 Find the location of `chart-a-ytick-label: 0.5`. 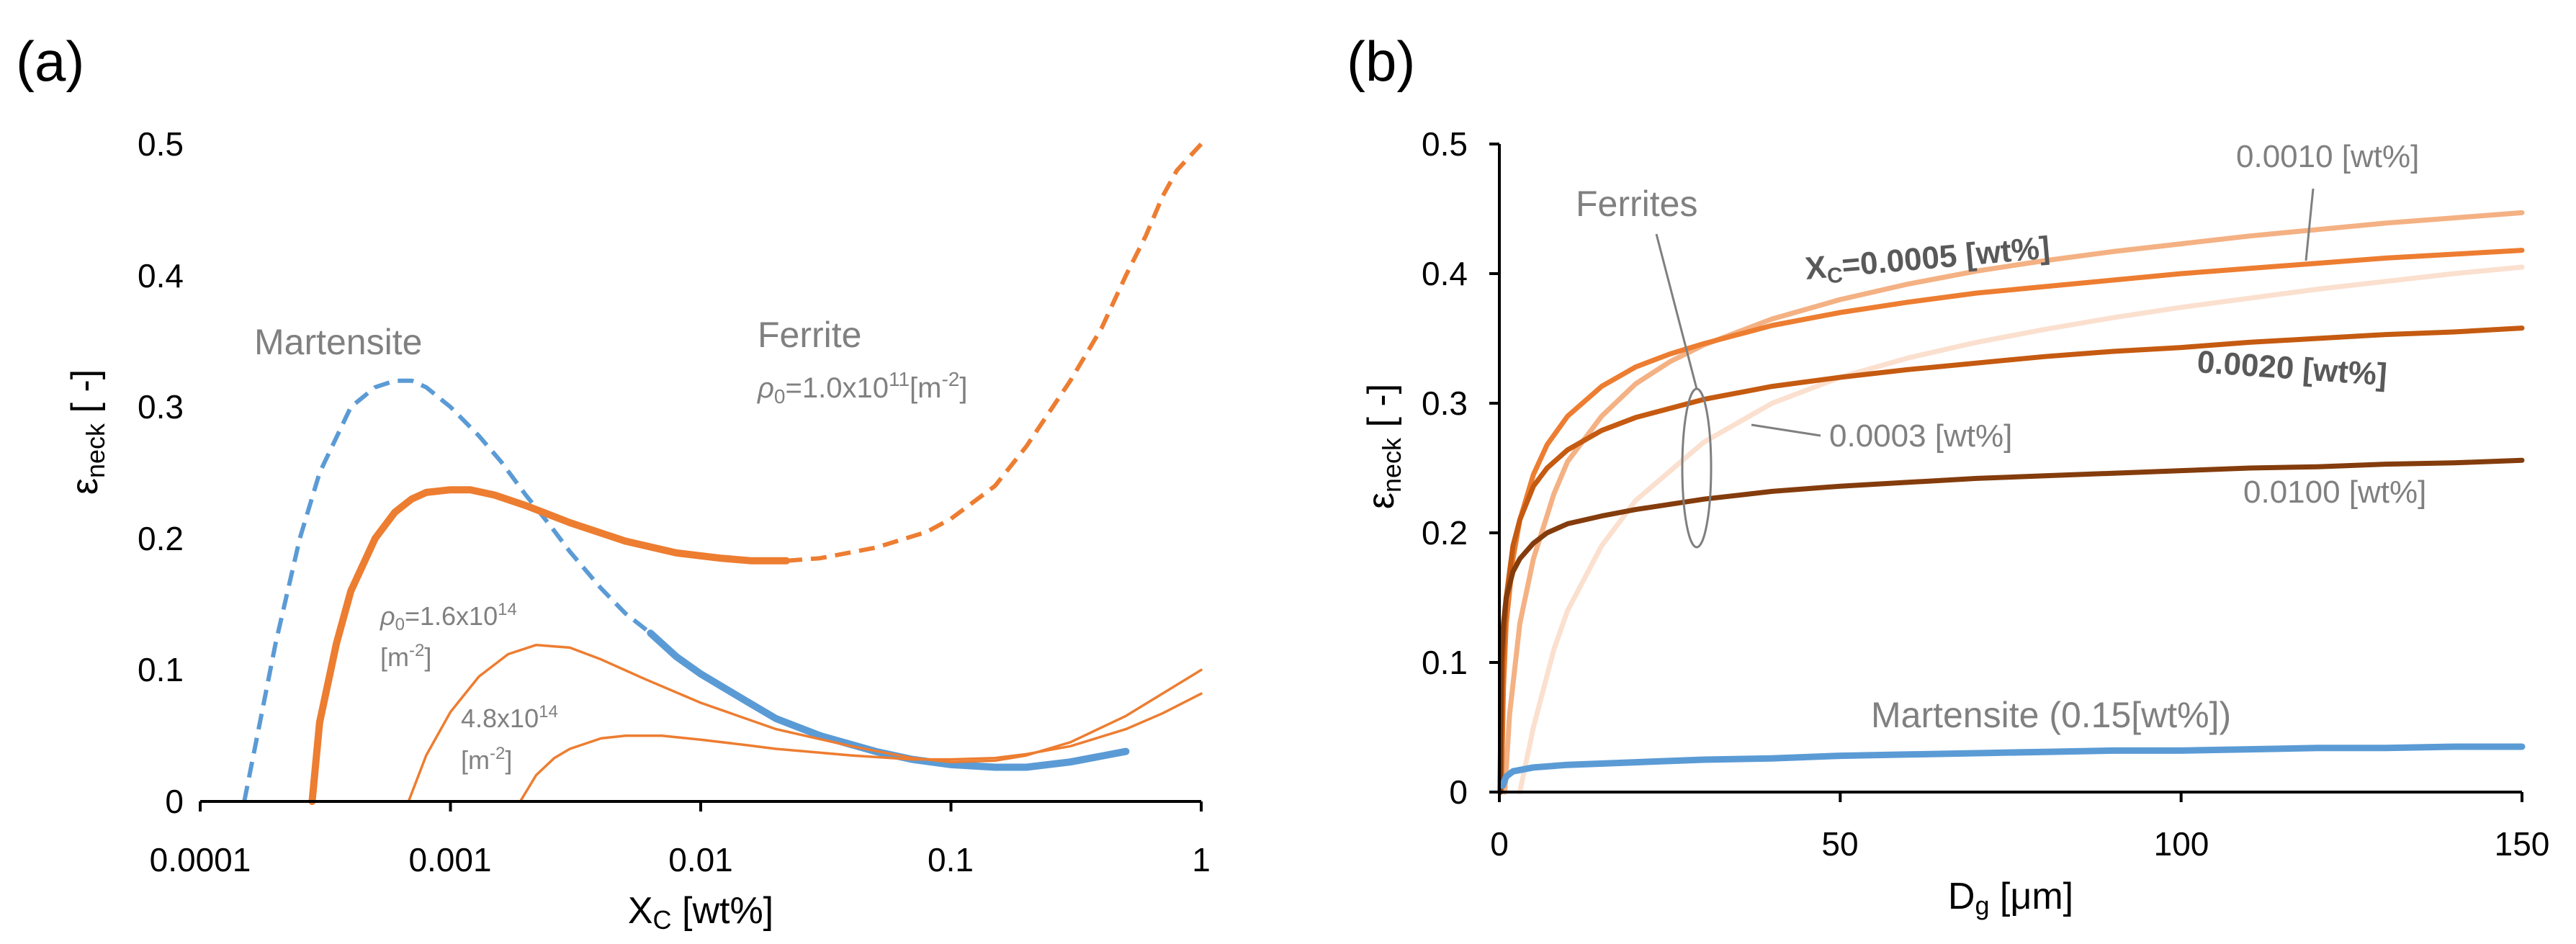

chart-a-ytick-label: 0.5 is located at coordinates (161, 144).